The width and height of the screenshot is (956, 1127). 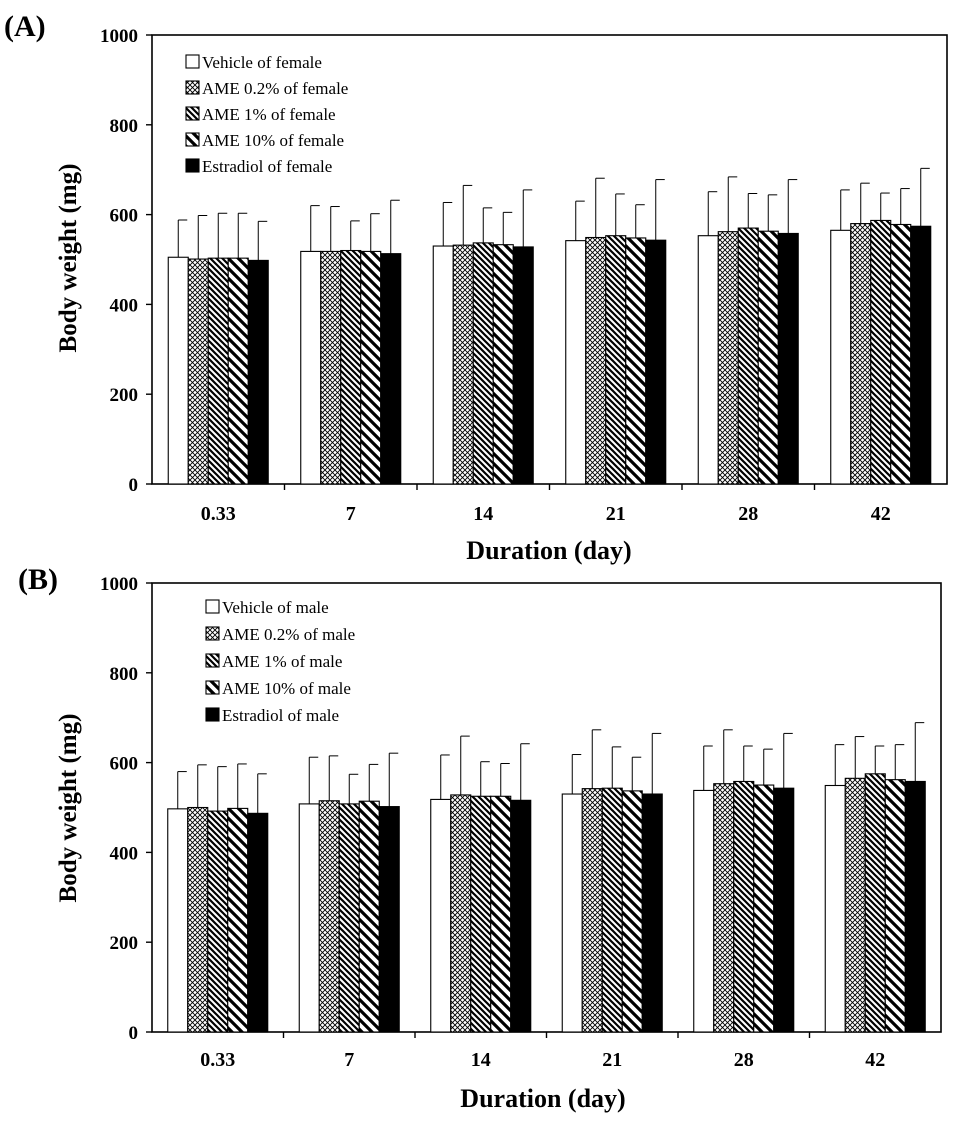 I want to click on legend-label: AME 1% of male, so click(x=282, y=661).